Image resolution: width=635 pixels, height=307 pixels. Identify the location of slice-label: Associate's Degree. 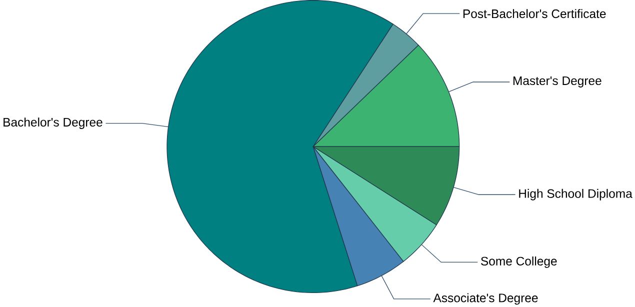
(485, 299).